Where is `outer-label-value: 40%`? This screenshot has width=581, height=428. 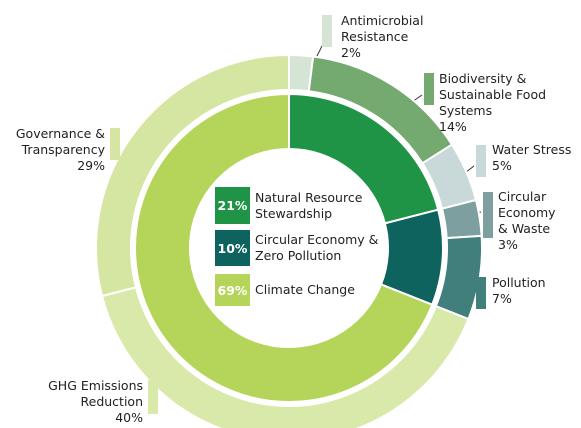 outer-label-value: 40% is located at coordinates (129, 417).